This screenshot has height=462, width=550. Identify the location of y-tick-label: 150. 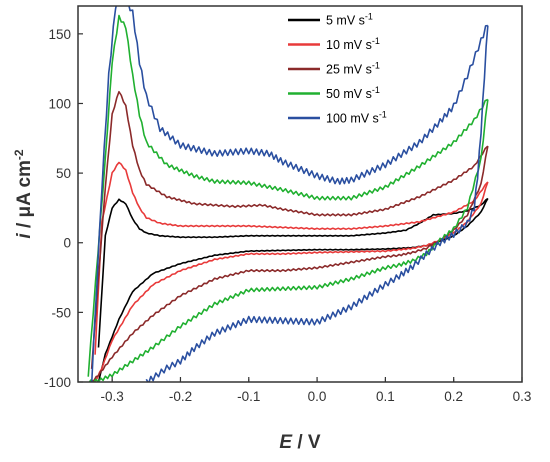
(59, 34).